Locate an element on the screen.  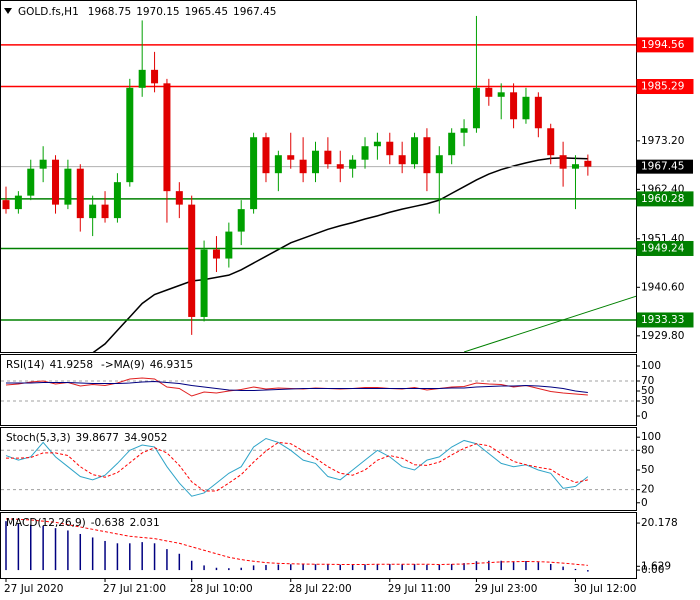
y-tick-label: 1.629 is located at coordinates (656, 566).